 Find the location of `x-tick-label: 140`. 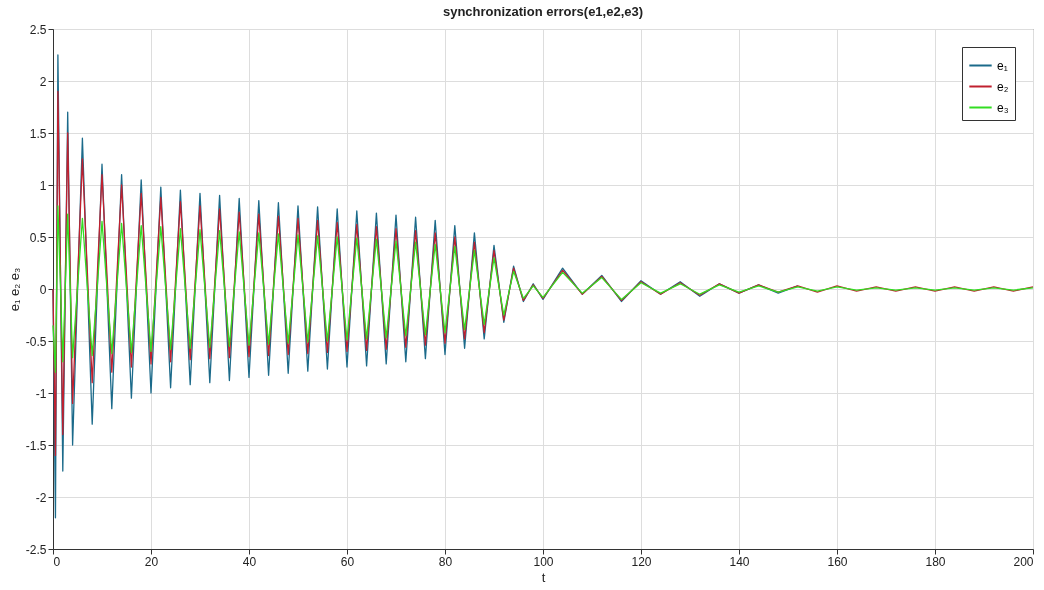

x-tick-label: 140 is located at coordinates (739, 561).